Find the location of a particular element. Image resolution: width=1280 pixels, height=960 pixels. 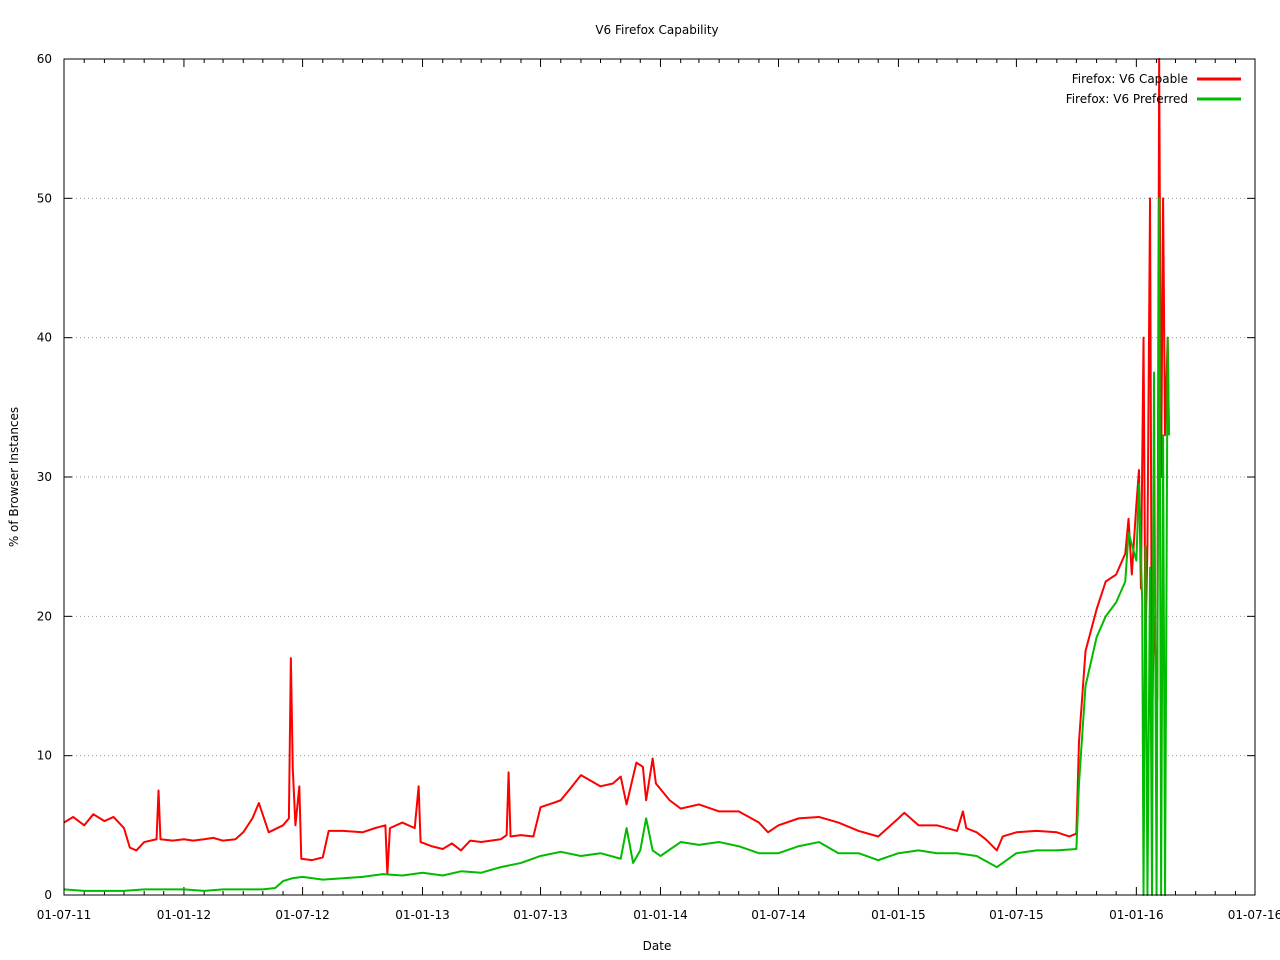

legend-label: Firefox: V6 Capable is located at coordinates (1130, 79).